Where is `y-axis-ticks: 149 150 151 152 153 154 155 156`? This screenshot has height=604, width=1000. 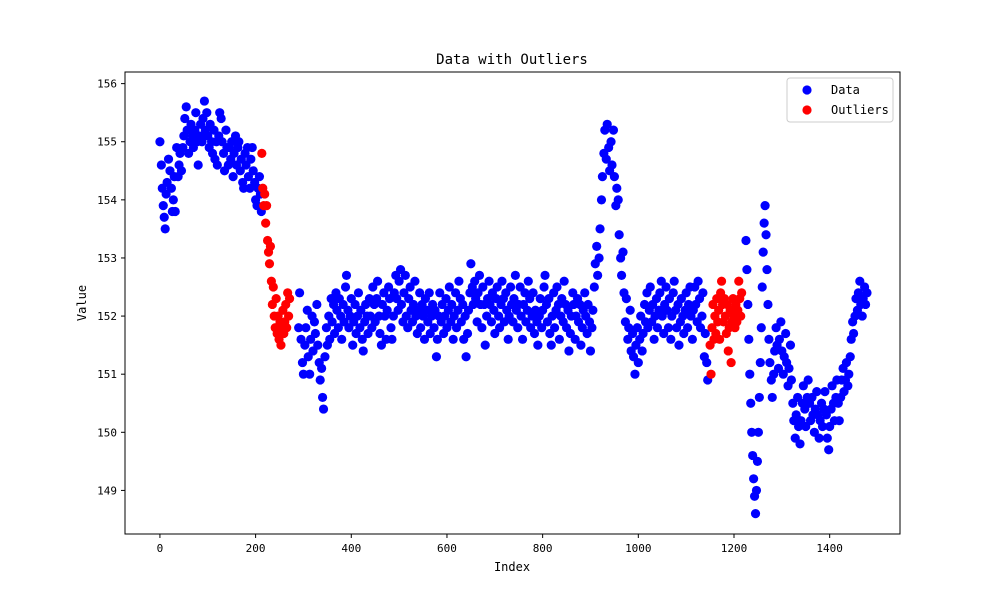 y-axis-ticks: 149 150 151 152 153 154 155 156 is located at coordinates (111, 287).